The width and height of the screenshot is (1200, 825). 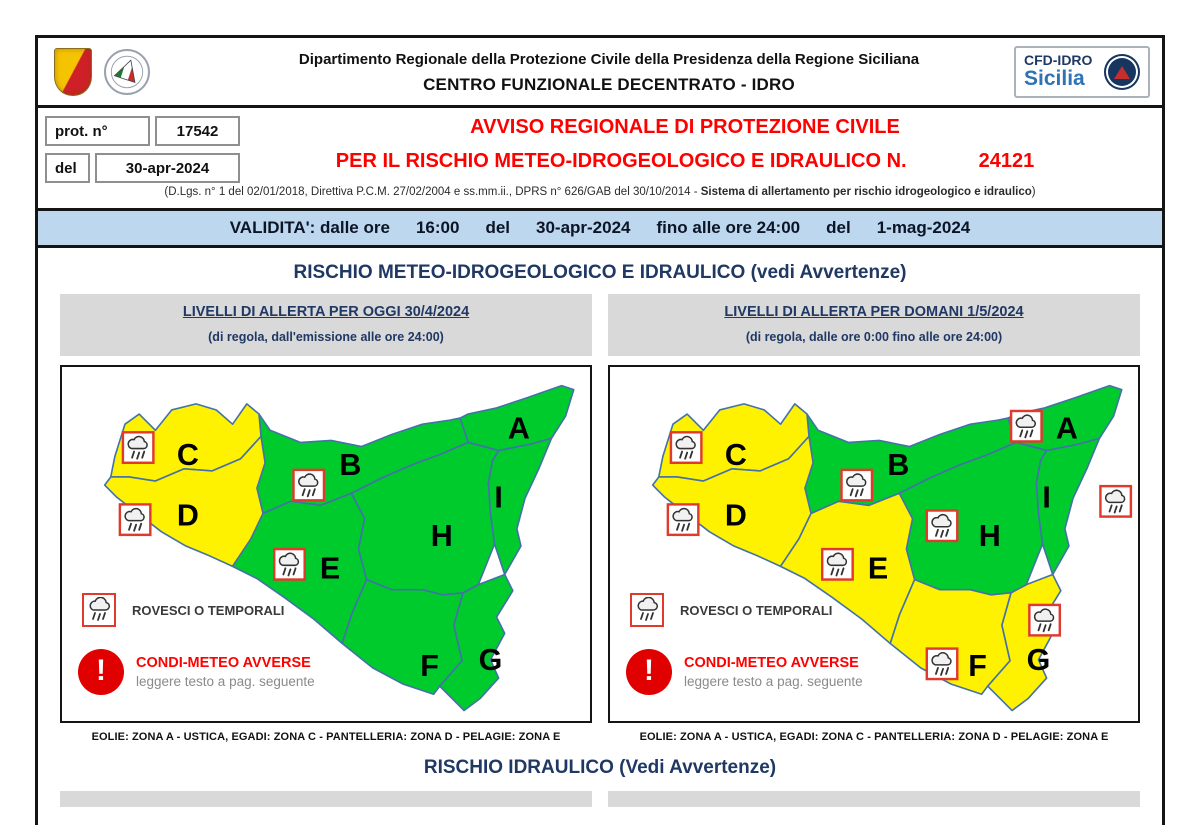 I want to click on legend-rain-today: ROVESCI O TEMPORALI, so click(x=183, y=610).